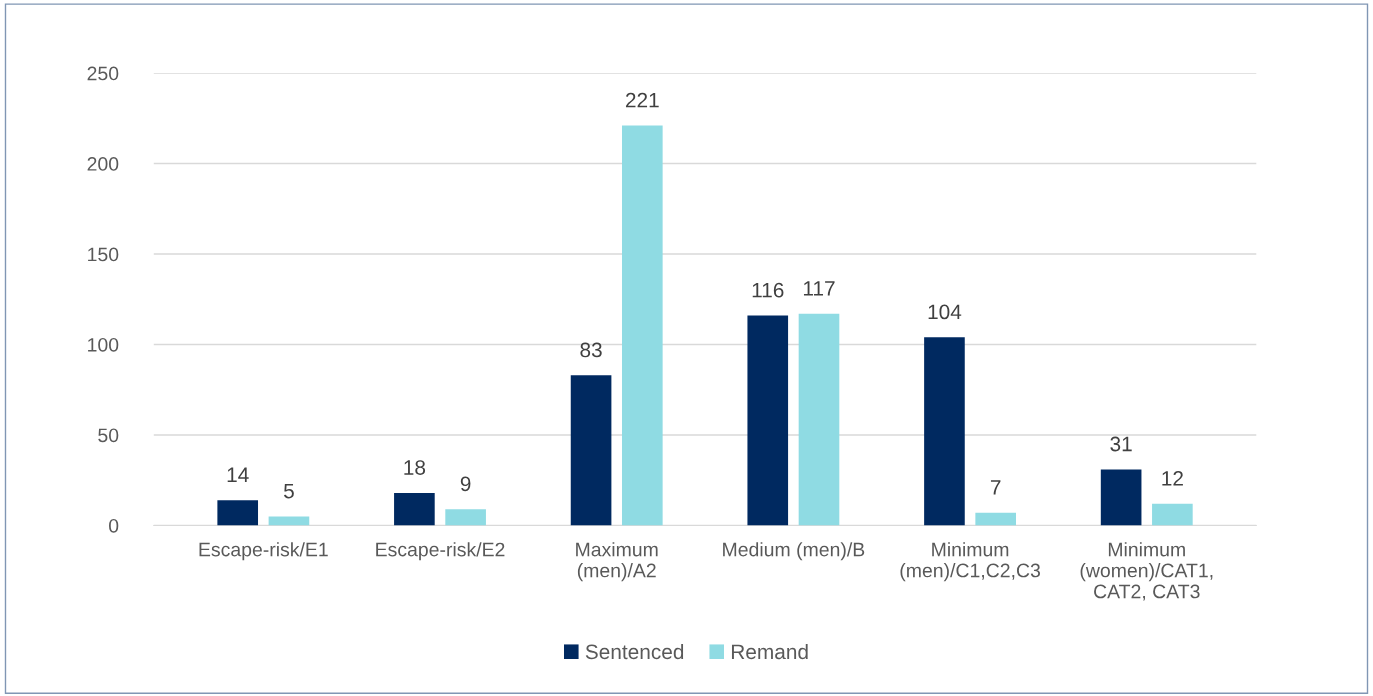 This screenshot has height=696, width=1373. Describe the element at coordinates (794, 551) in the screenshot. I see `x-tick-label: Medium (men)/B` at that location.